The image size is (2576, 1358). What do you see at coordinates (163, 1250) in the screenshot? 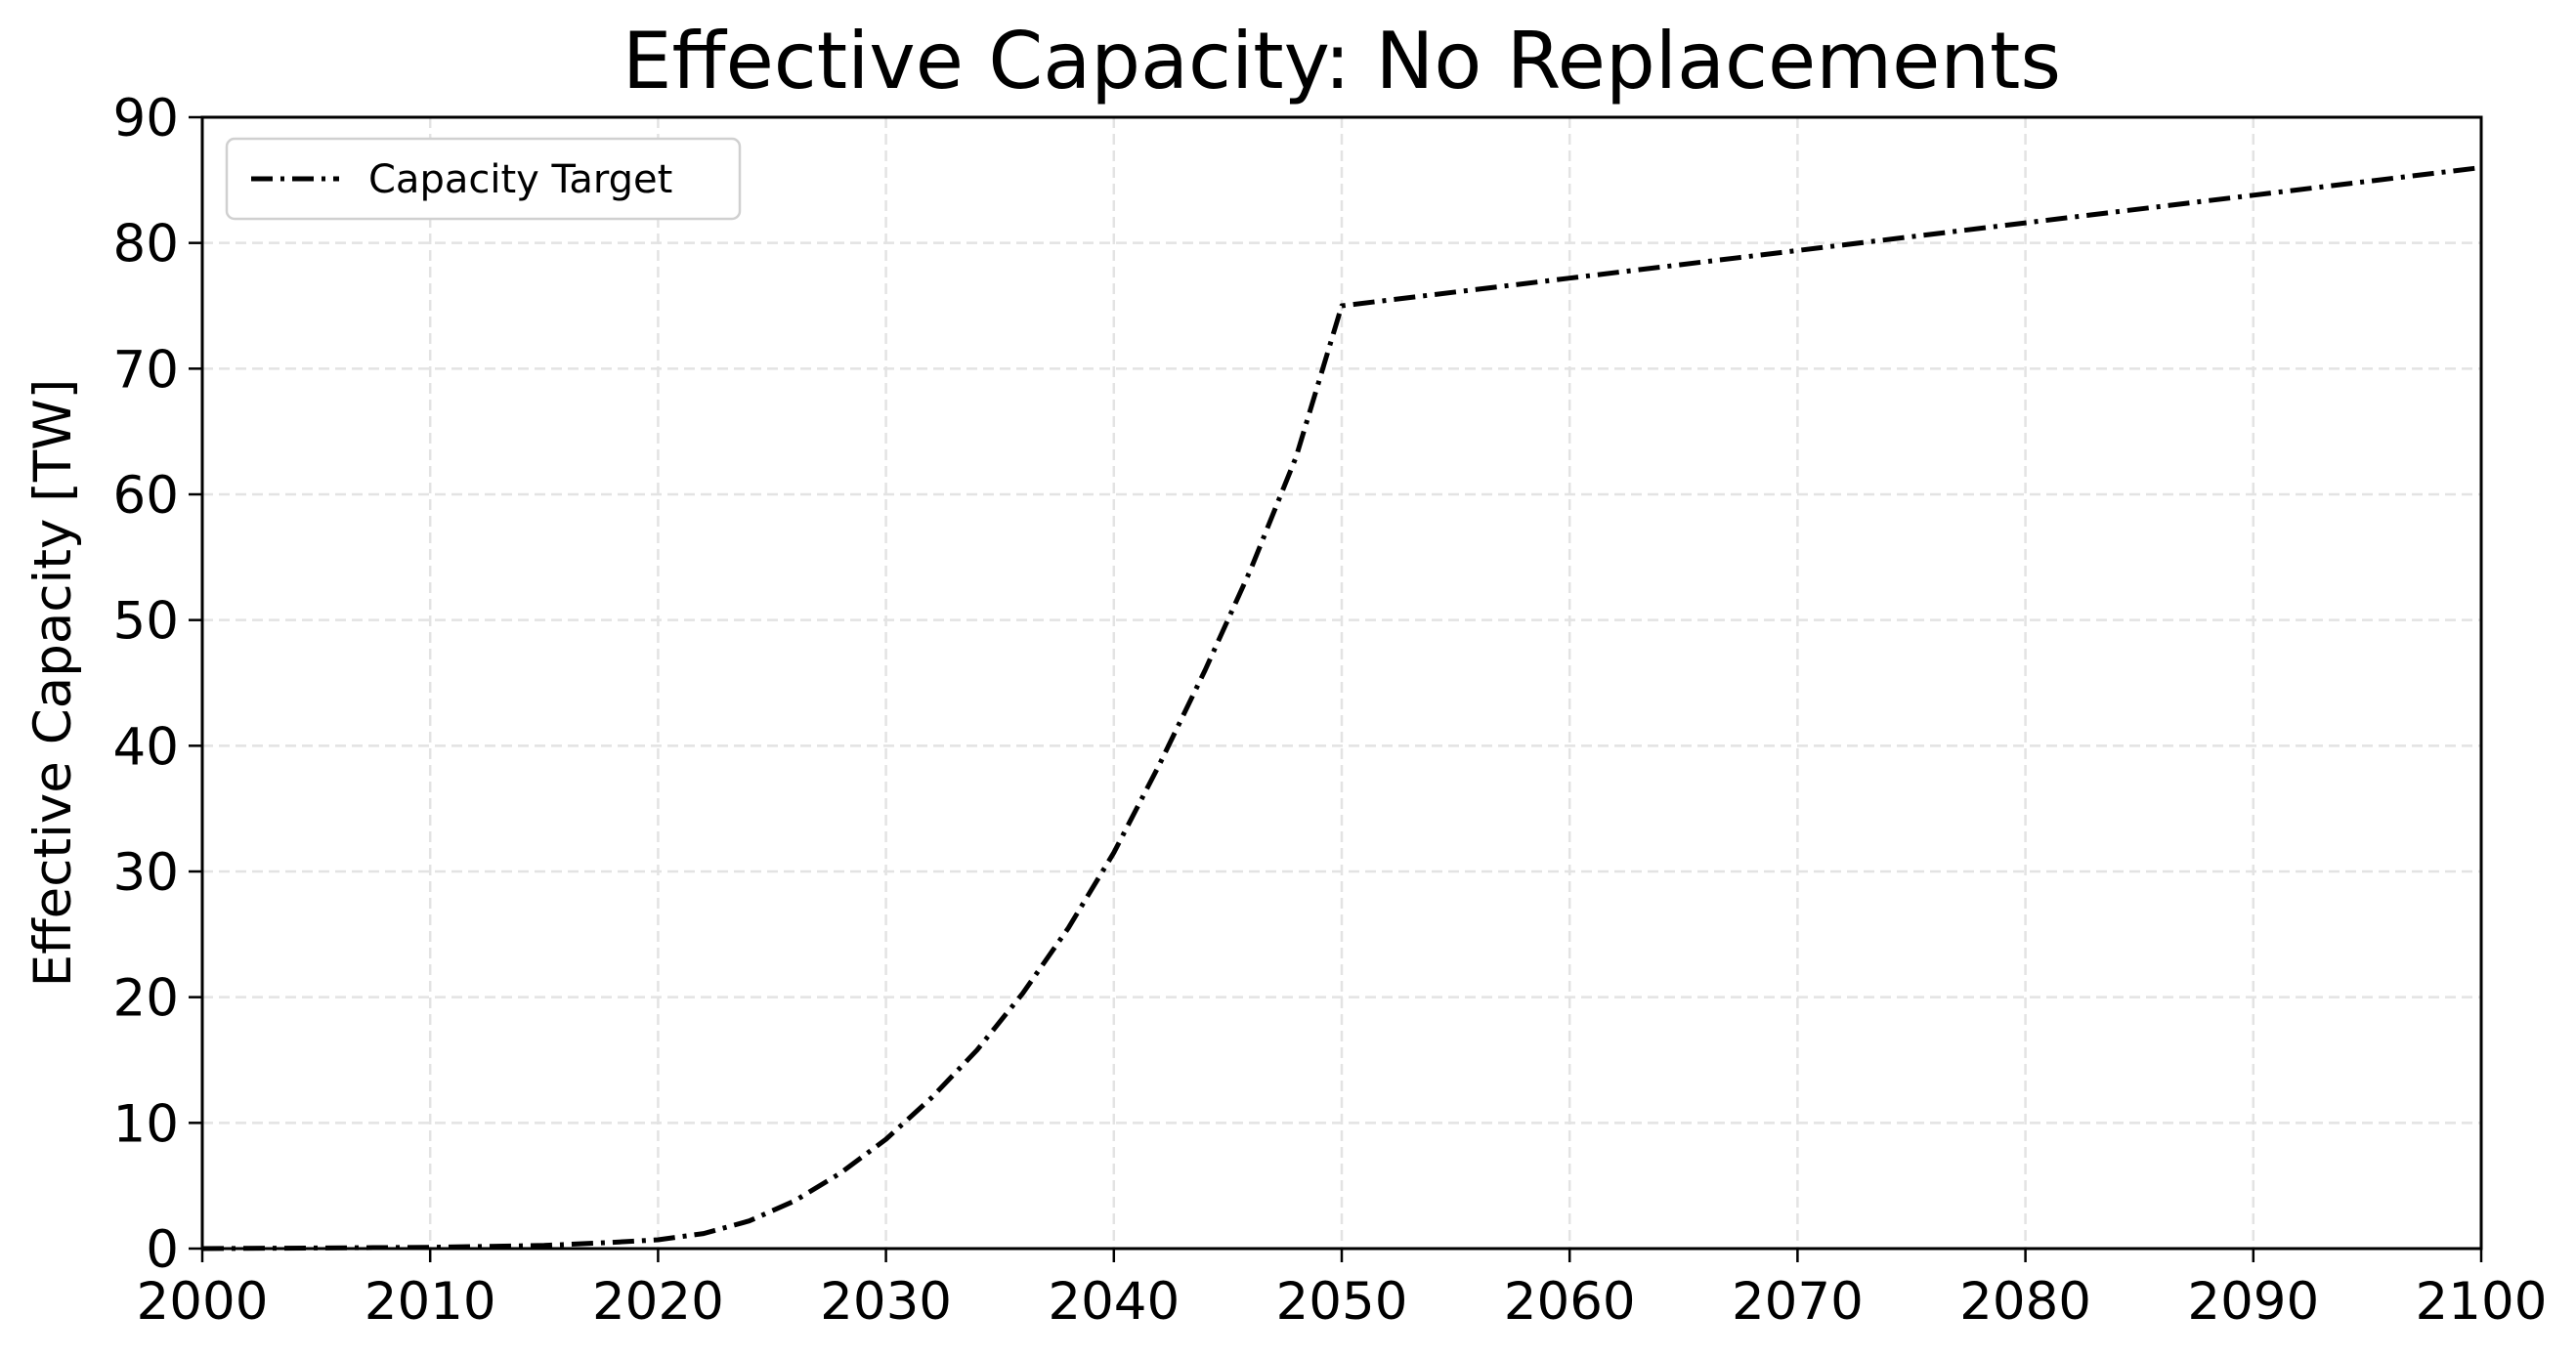
I see `y-tick-label: 0` at bounding box center [163, 1250].